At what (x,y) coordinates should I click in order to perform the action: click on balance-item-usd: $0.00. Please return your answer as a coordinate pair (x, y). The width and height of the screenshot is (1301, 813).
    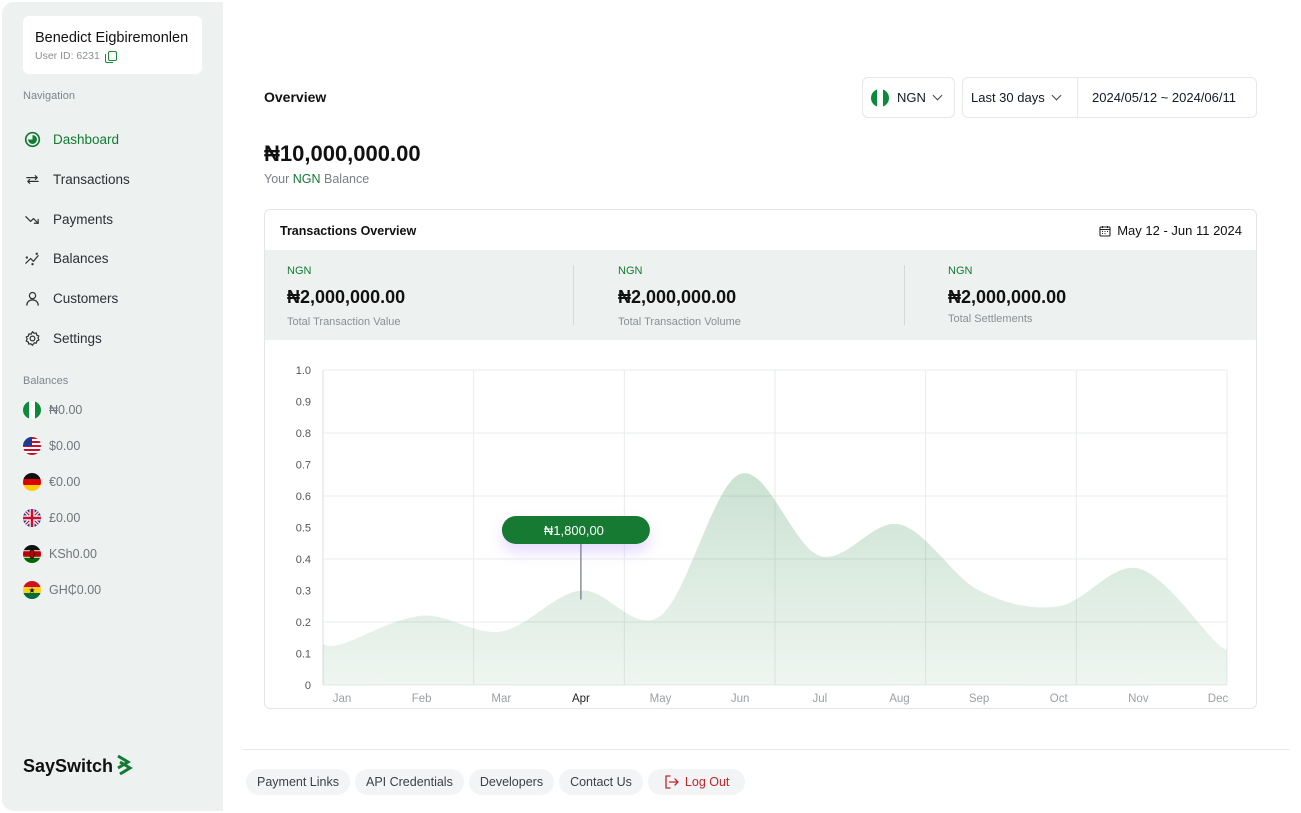
    Looking at the image, I should click on (62, 446).